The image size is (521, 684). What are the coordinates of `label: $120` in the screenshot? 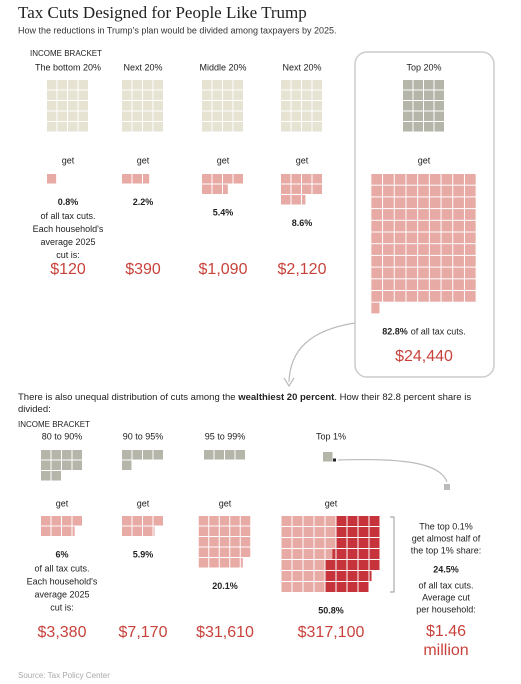 It's located at (68, 269).